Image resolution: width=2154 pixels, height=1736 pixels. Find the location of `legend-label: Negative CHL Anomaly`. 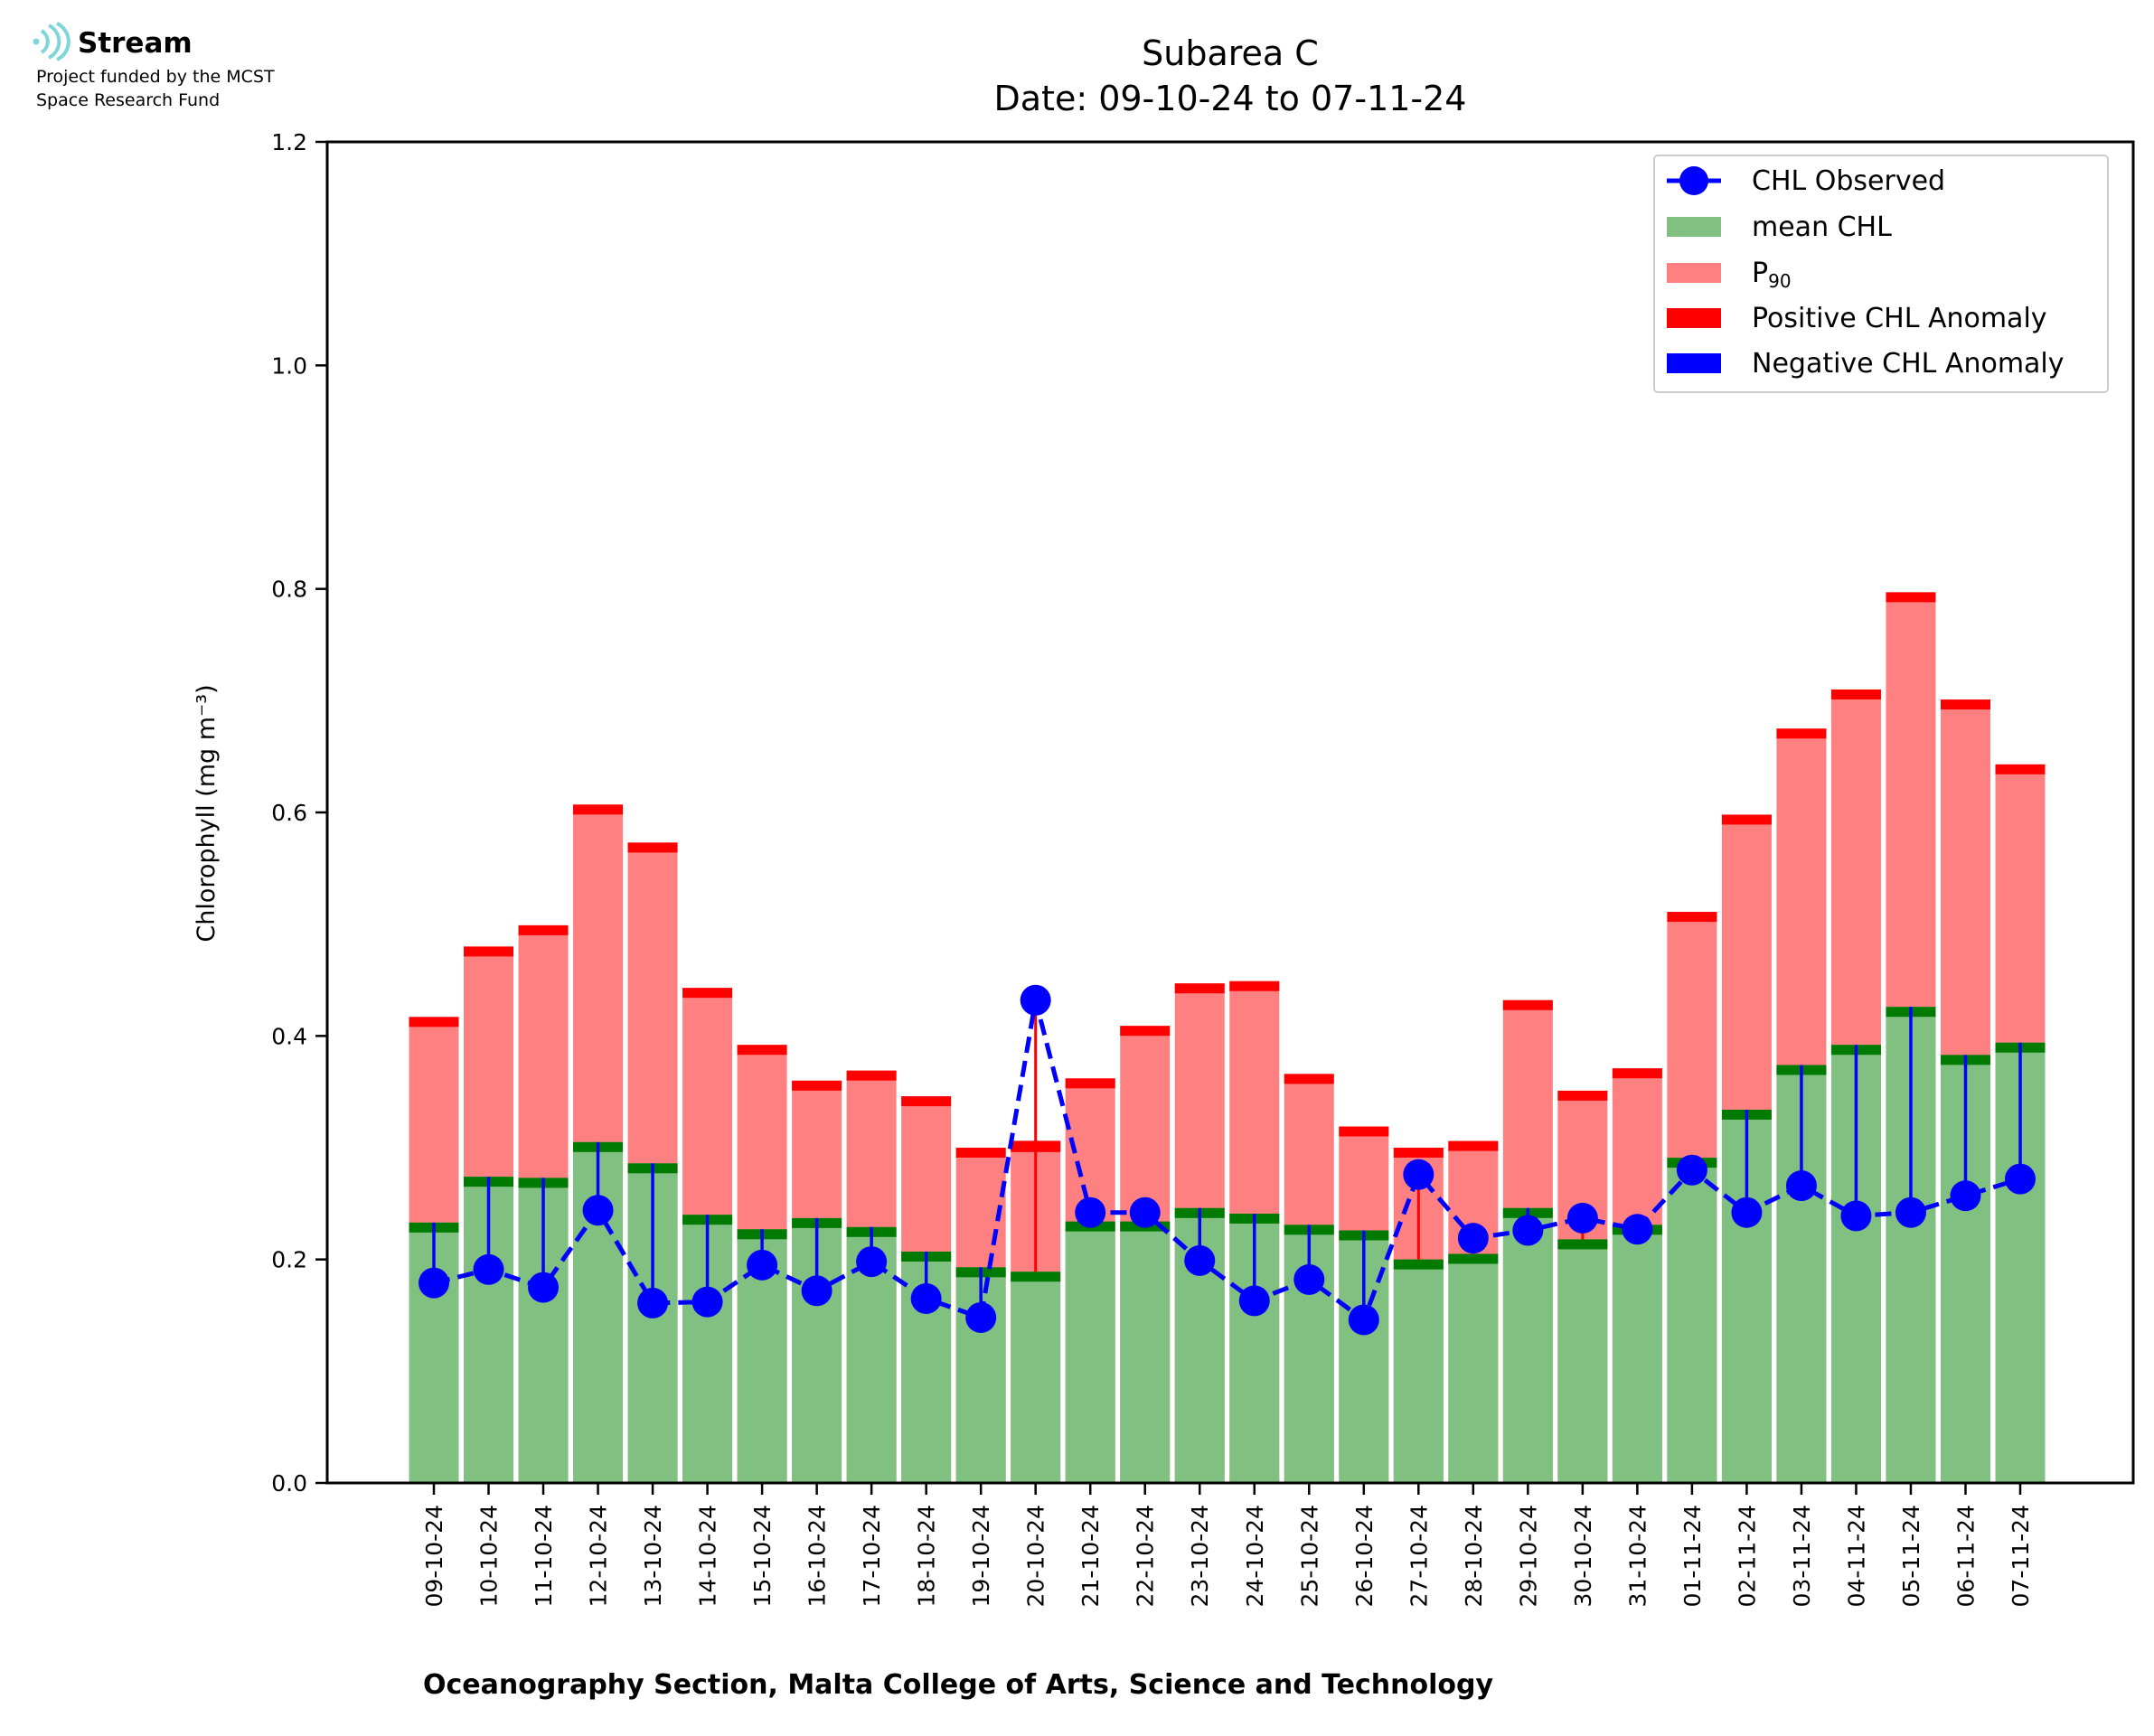

legend-label: Negative CHL Anomaly is located at coordinates (1908, 364).